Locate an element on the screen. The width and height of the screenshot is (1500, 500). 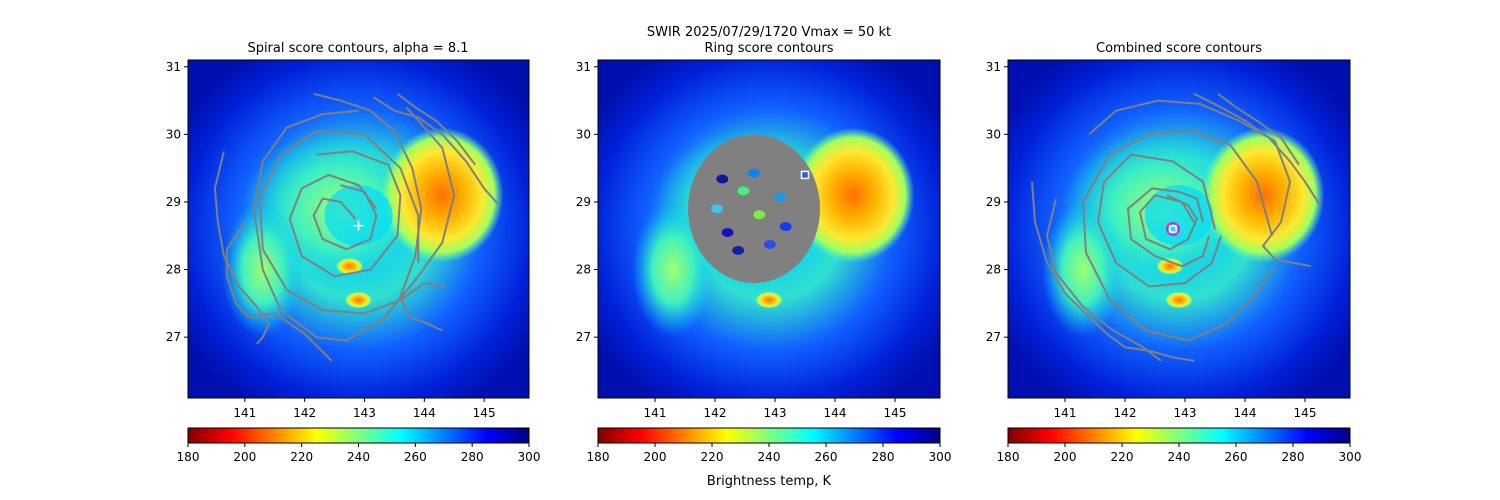
center-marker-square-icon is located at coordinates (1173, 229).